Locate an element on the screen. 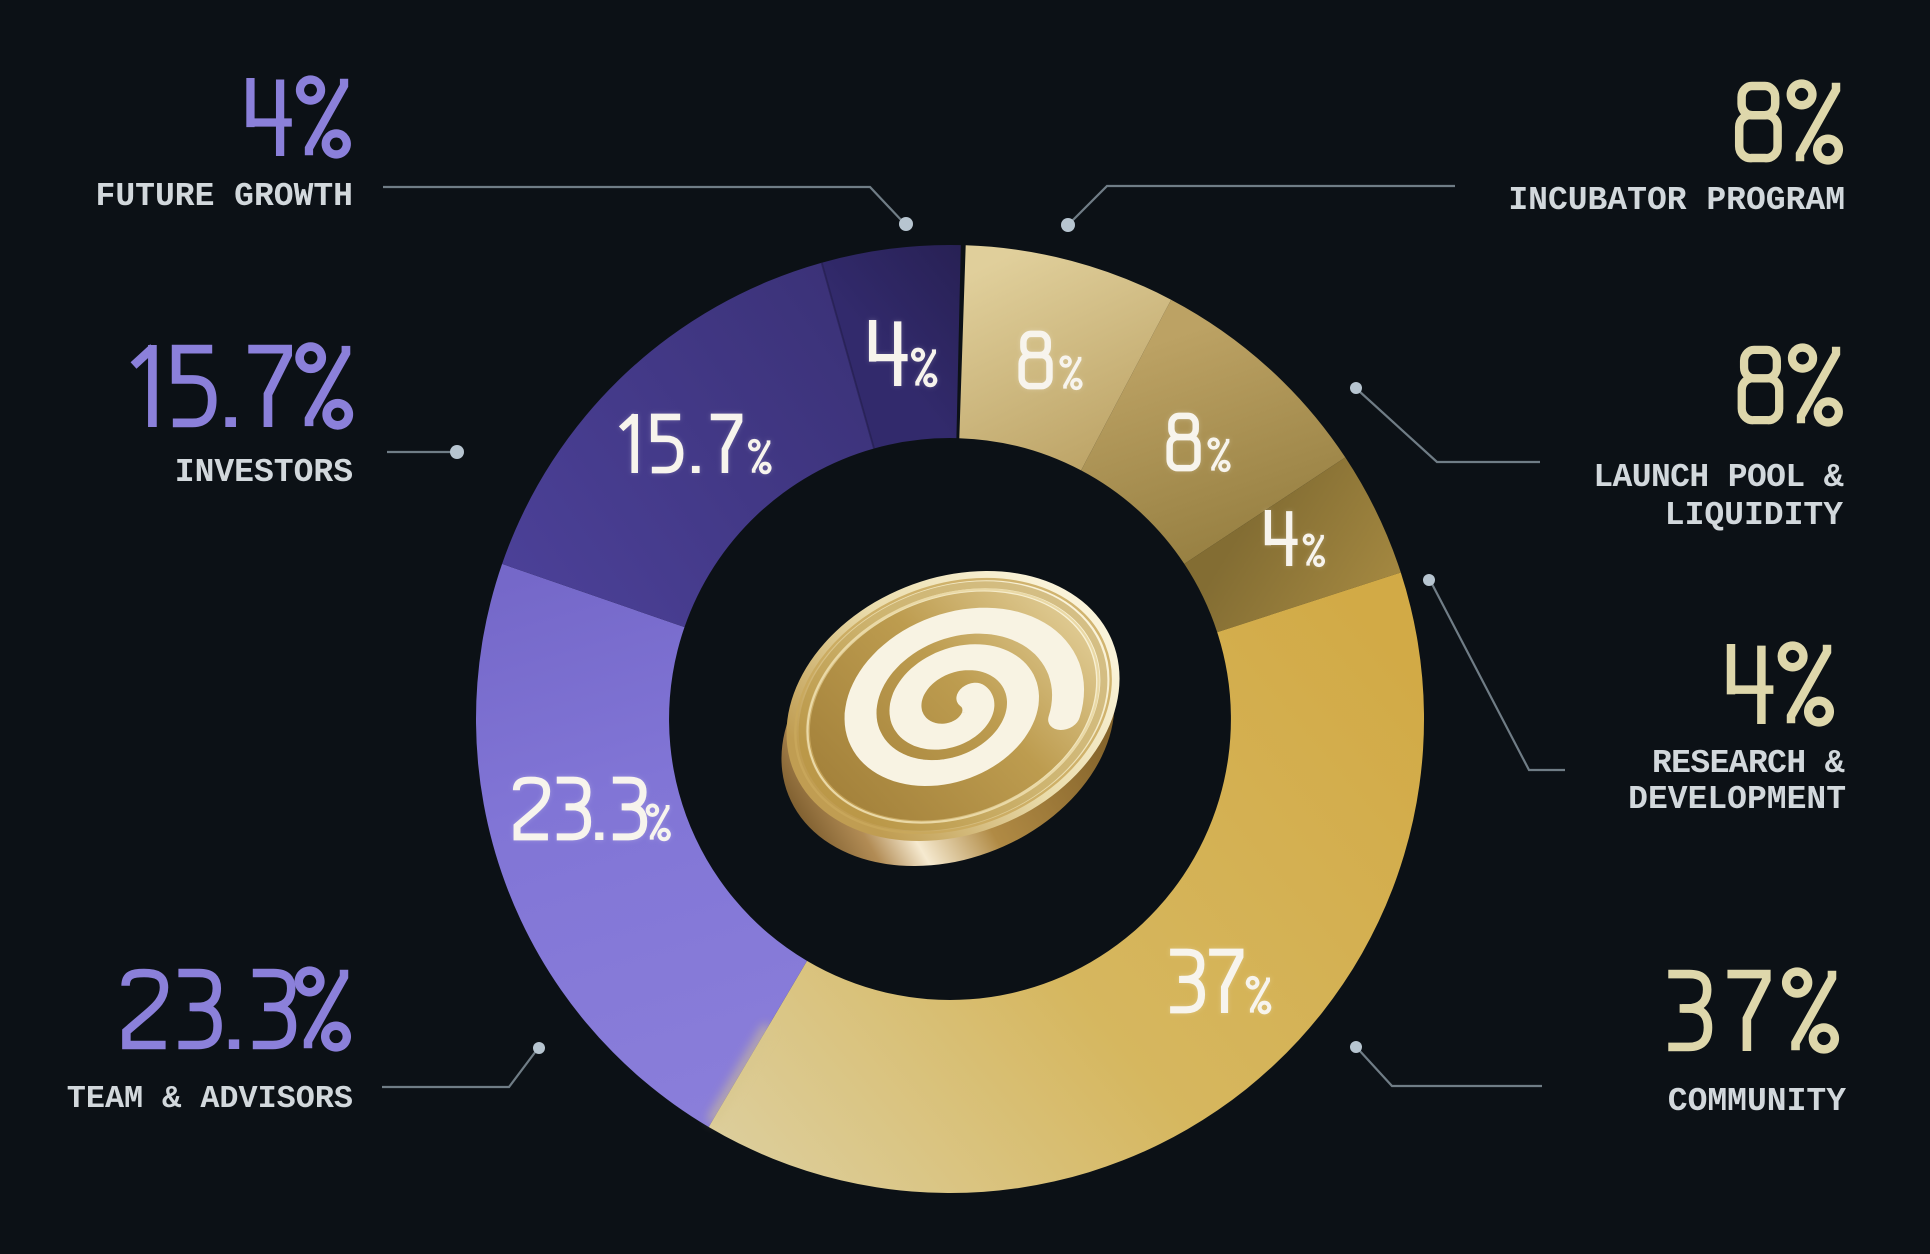 This screenshot has width=1930, height=1254. svg-text: LIQUIDITY is located at coordinates (1754, 515).